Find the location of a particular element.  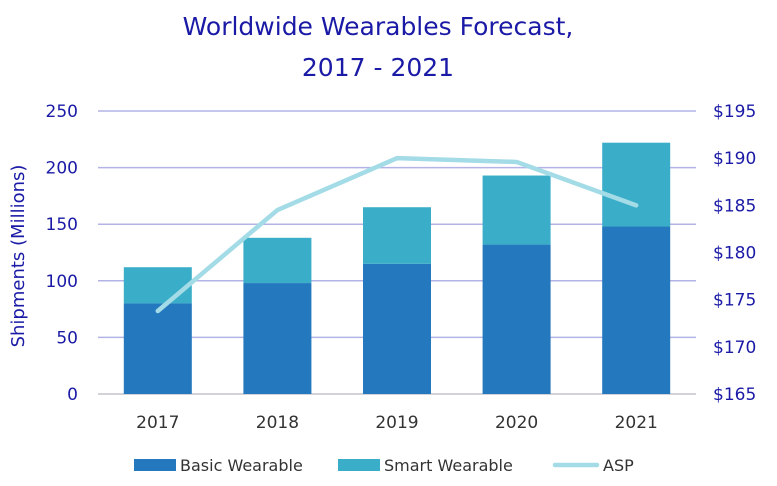

left-tick-label: 200 is located at coordinates (62, 169).